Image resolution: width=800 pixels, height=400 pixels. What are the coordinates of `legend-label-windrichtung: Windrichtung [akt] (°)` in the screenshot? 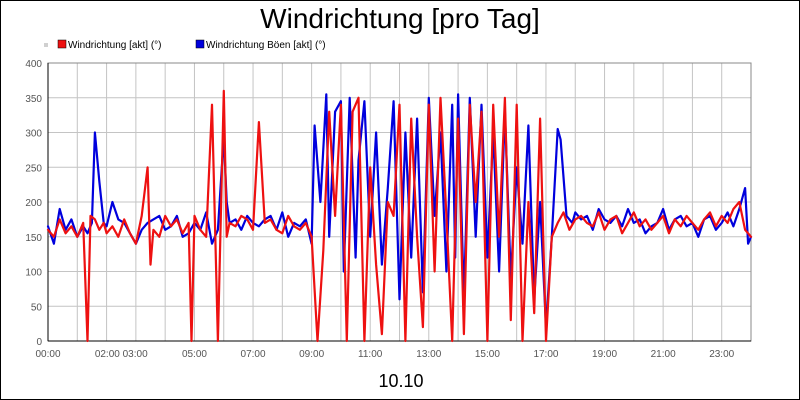 It's located at (114, 45).